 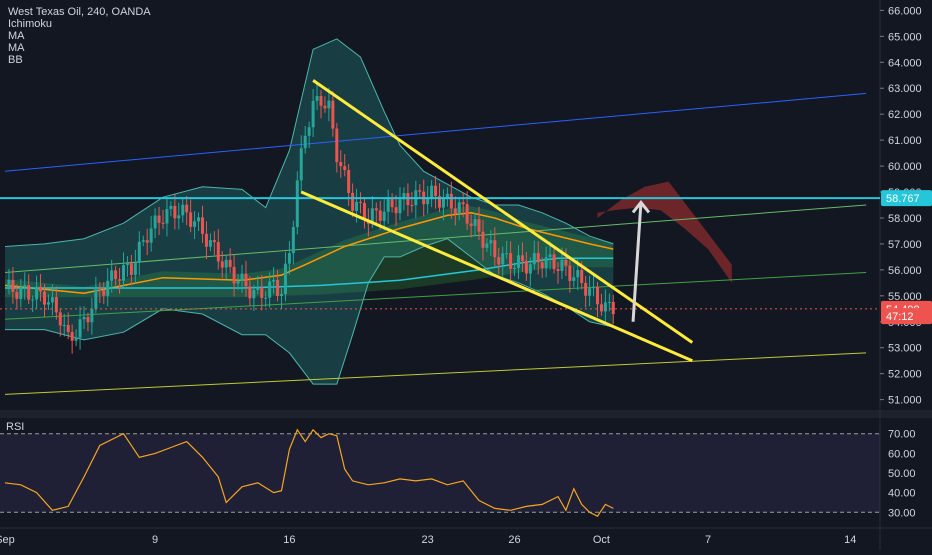 What do you see at coordinates (906, 198) in the screenshot?
I see `price-badge` at bounding box center [906, 198].